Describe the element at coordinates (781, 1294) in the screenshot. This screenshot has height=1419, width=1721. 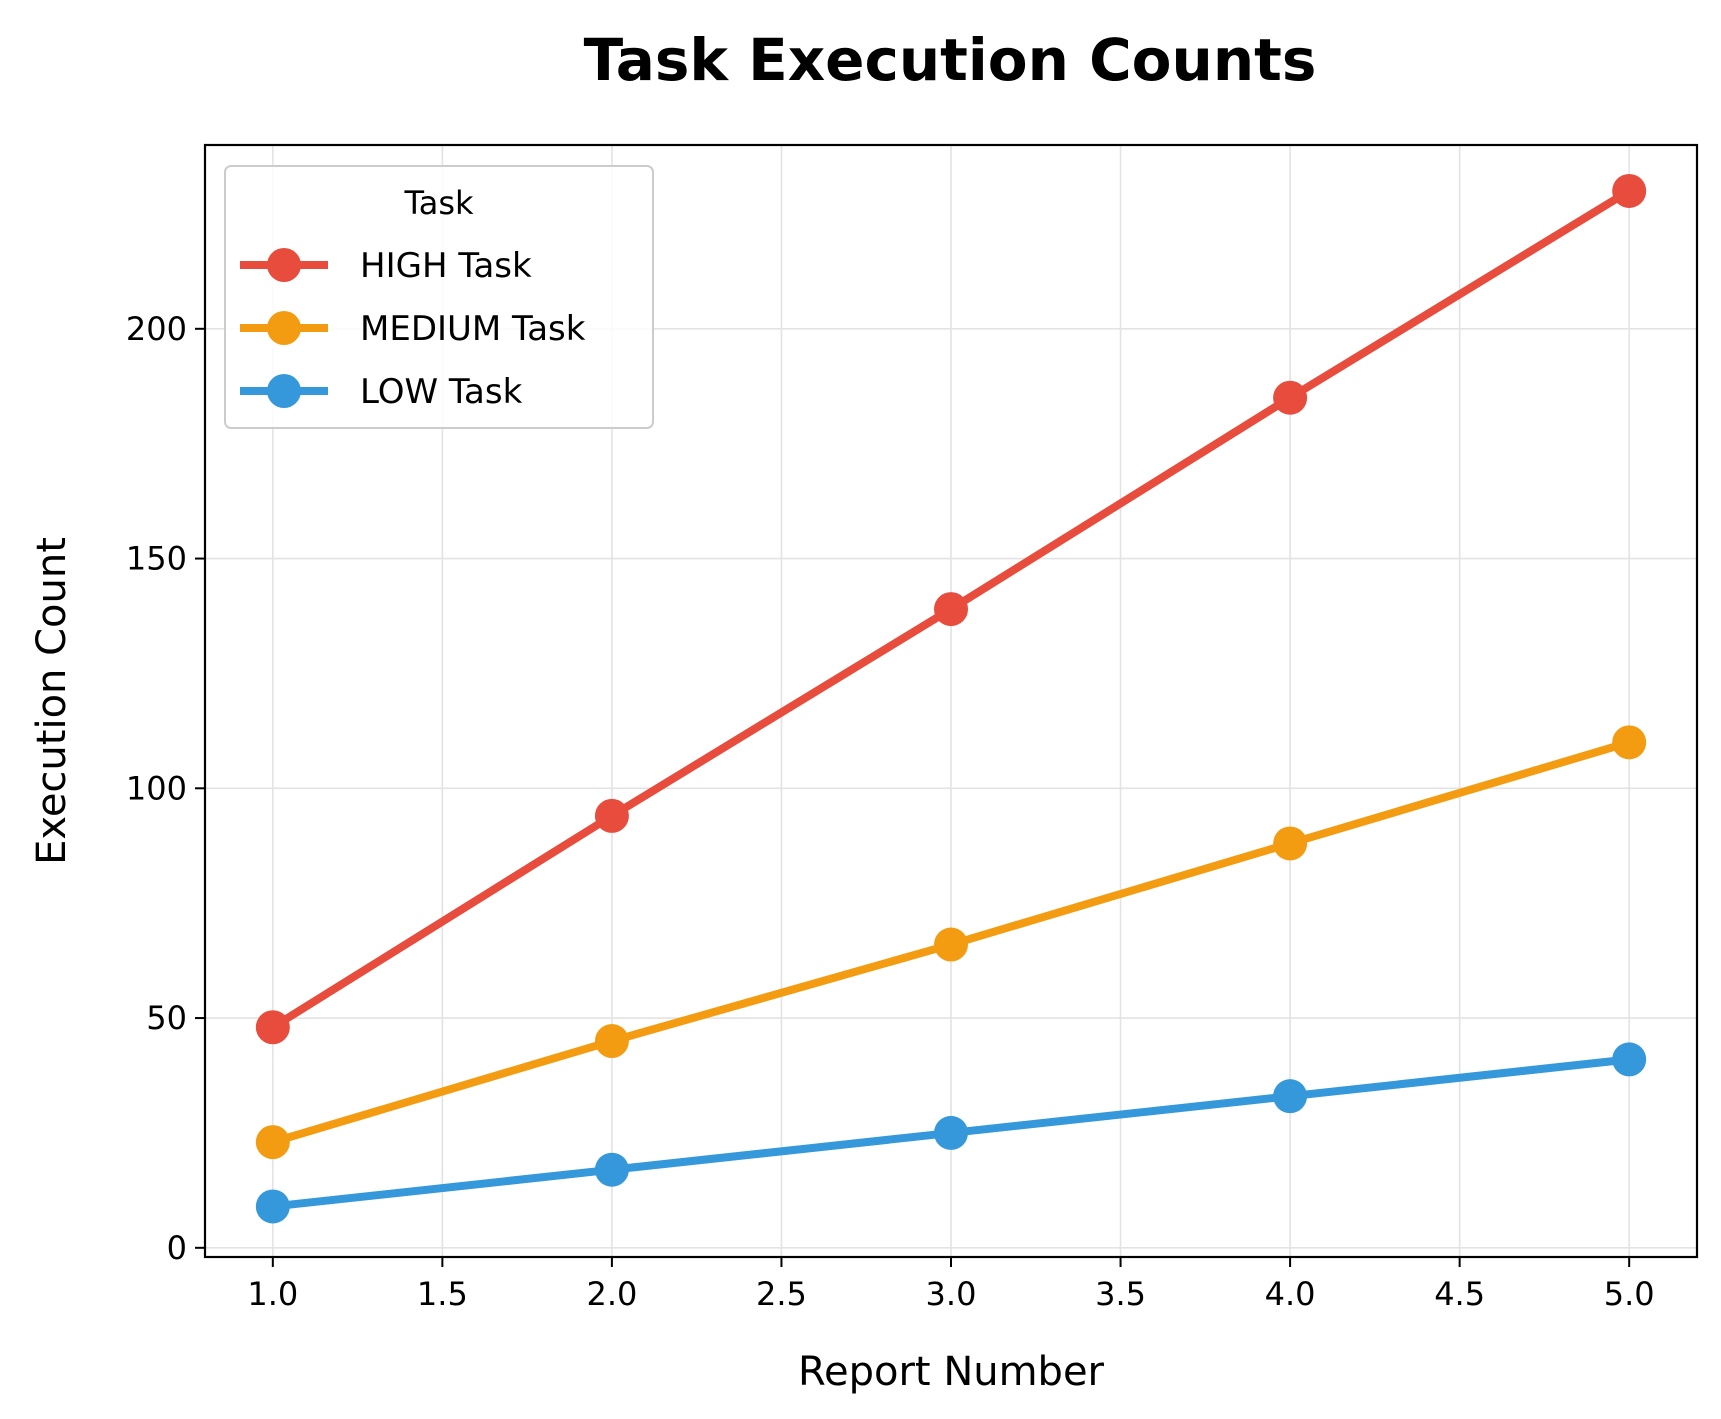
I see `x-tick-label: 2.5` at that location.